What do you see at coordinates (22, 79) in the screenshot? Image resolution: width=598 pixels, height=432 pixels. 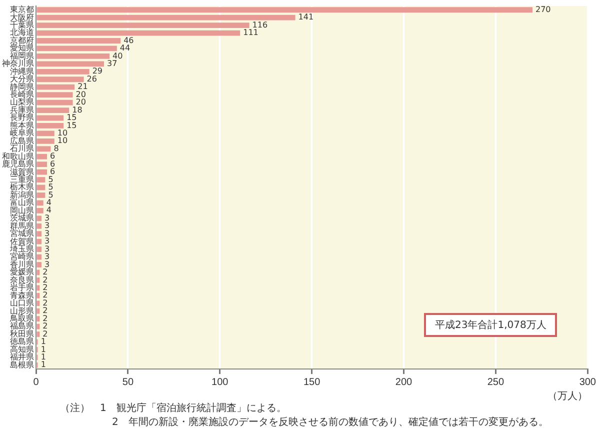 I see `y-tick-label: 大分県` at bounding box center [22, 79].